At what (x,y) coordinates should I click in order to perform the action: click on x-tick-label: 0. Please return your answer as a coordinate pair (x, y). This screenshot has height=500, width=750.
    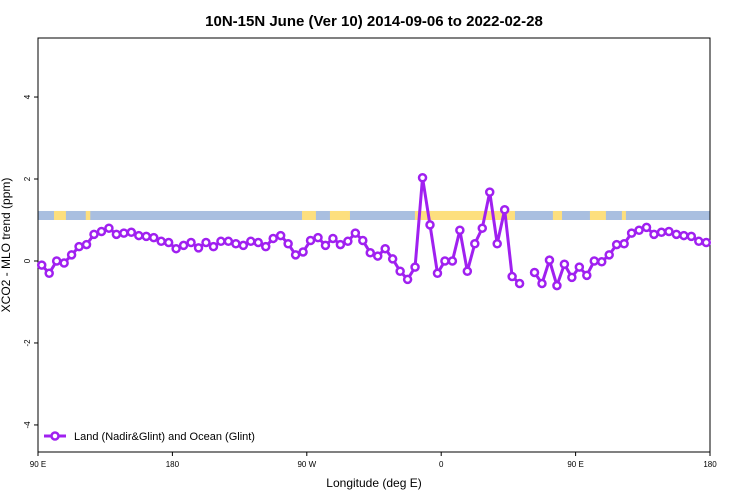
    Looking at the image, I should click on (441, 464).